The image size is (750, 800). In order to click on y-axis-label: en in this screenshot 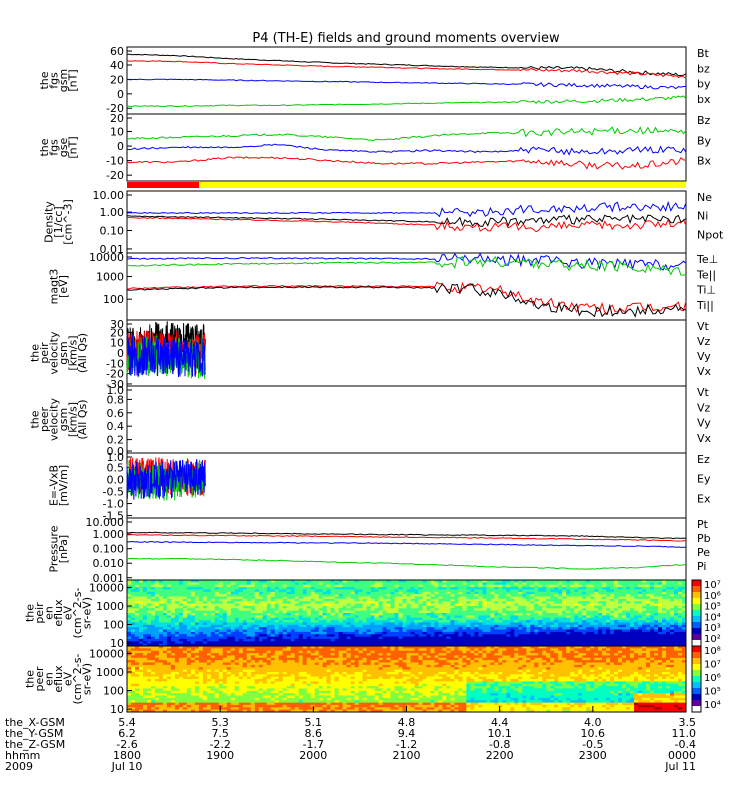, I will do `click(49, 679)`.